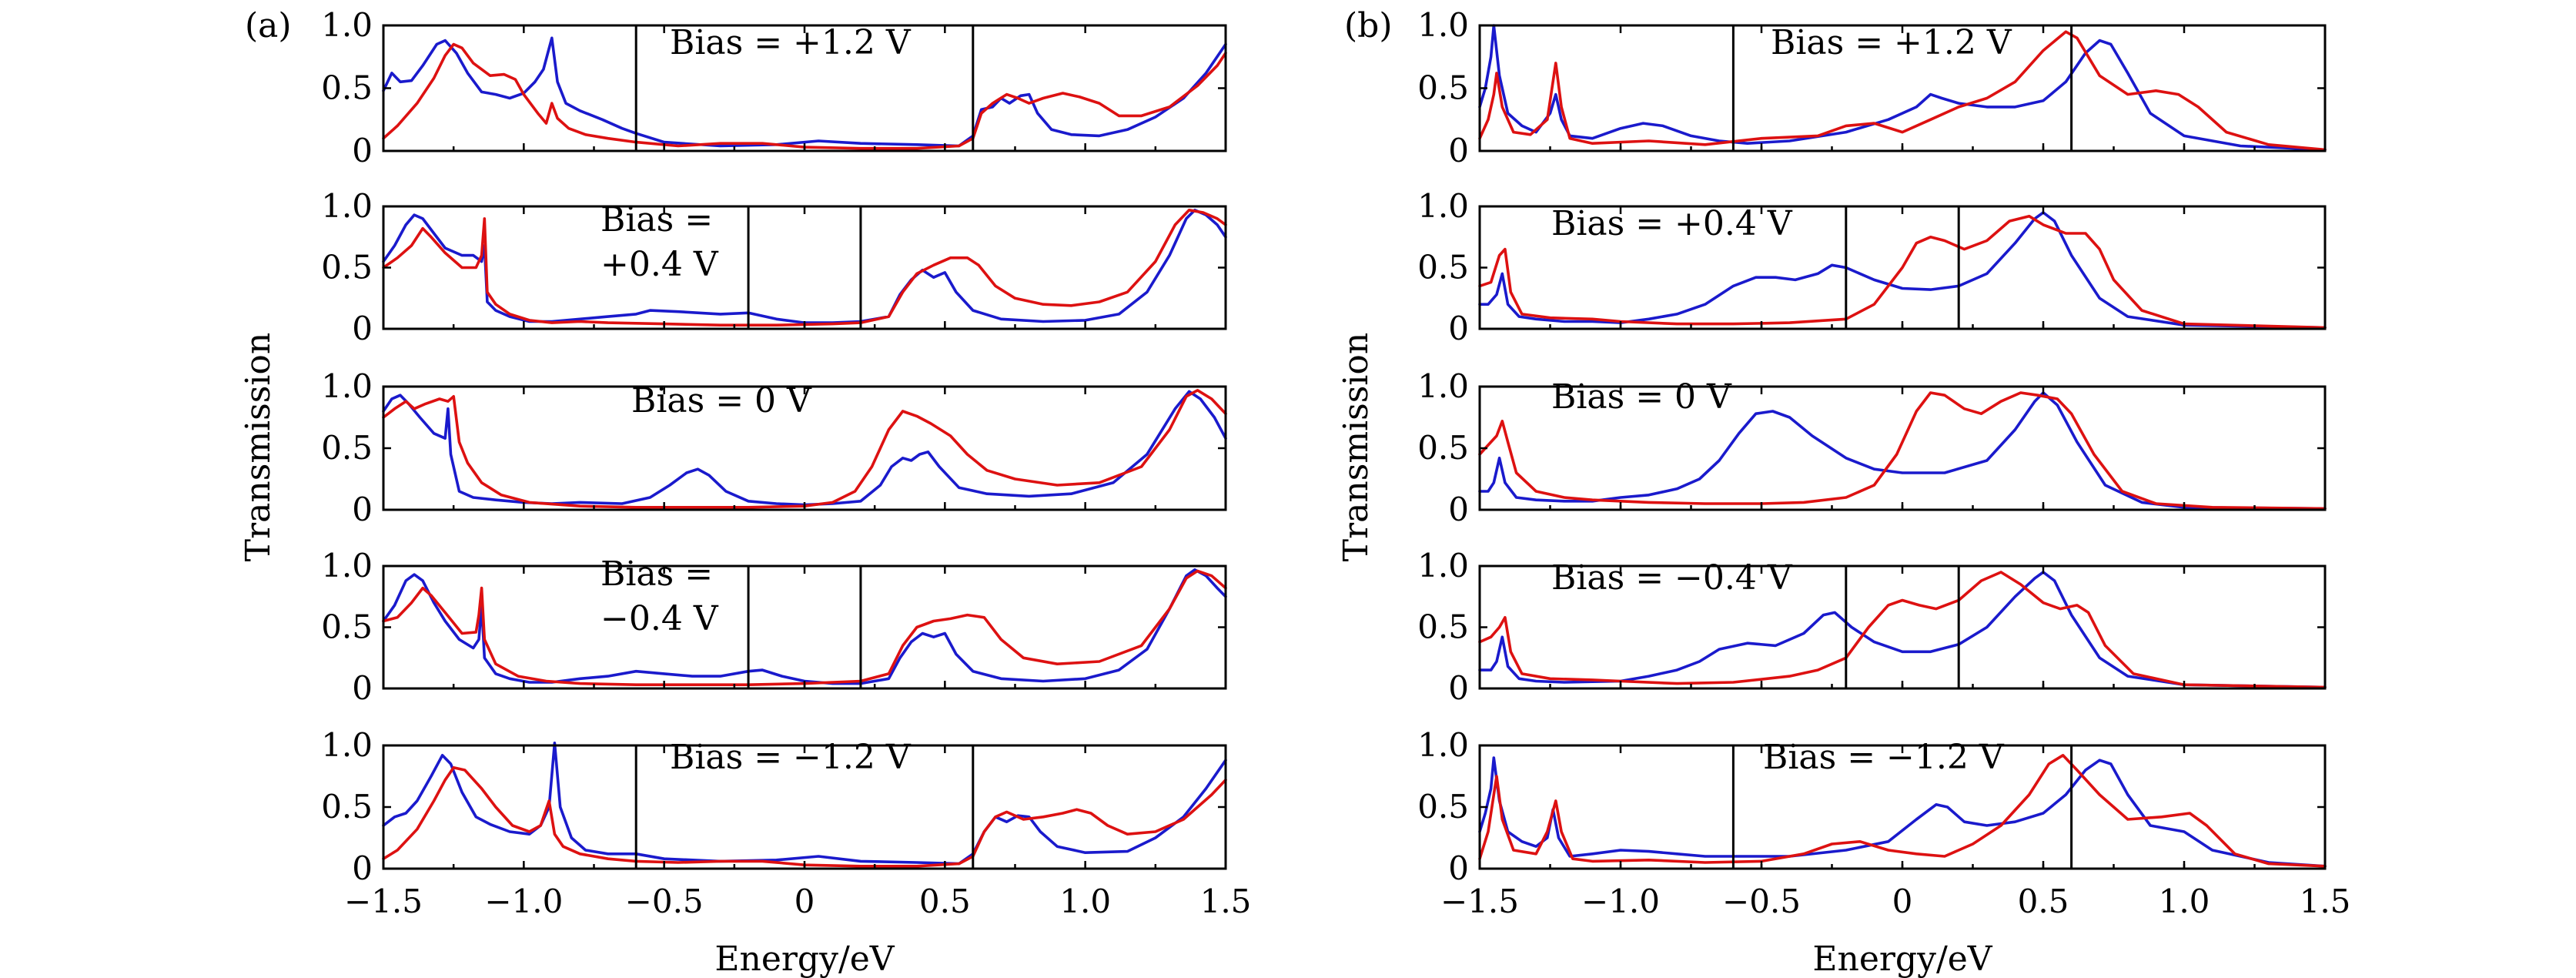 The height and width of the screenshot is (978, 2576). What do you see at coordinates (268, 26) in the screenshot?
I see `panel-label: (a)` at bounding box center [268, 26].